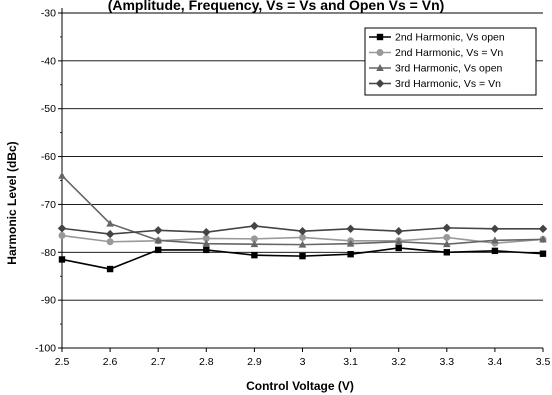 Image resolution: width=552 pixels, height=395 pixels. I want to click on legend-item: 2nd Harmonic, Vs = Vn, so click(436, 53).